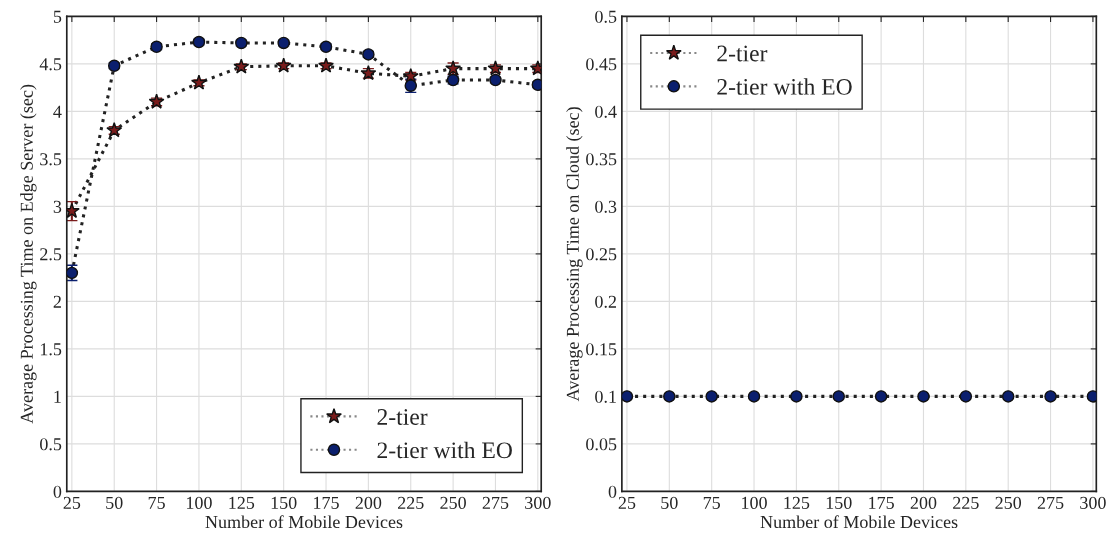 The height and width of the screenshot is (546, 1113). I want to click on y-tick-label: 3.5, so click(51, 159).